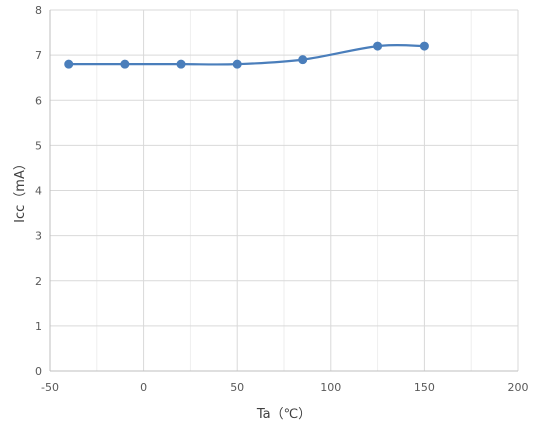  What do you see at coordinates (38, 236) in the screenshot?
I see `y-tick-label: 3` at bounding box center [38, 236].